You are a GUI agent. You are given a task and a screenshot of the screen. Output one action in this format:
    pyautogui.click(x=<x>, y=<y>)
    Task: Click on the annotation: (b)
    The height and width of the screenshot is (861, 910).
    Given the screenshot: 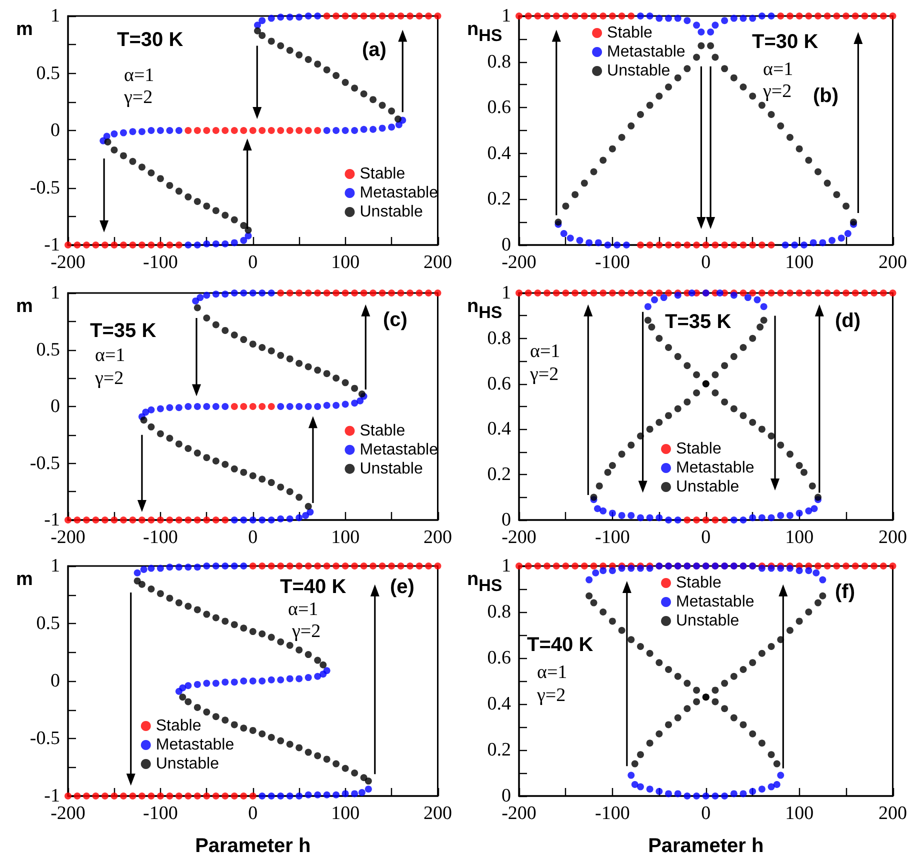 What is the action you would take?
    pyautogui.click(x=826, y=96)
    